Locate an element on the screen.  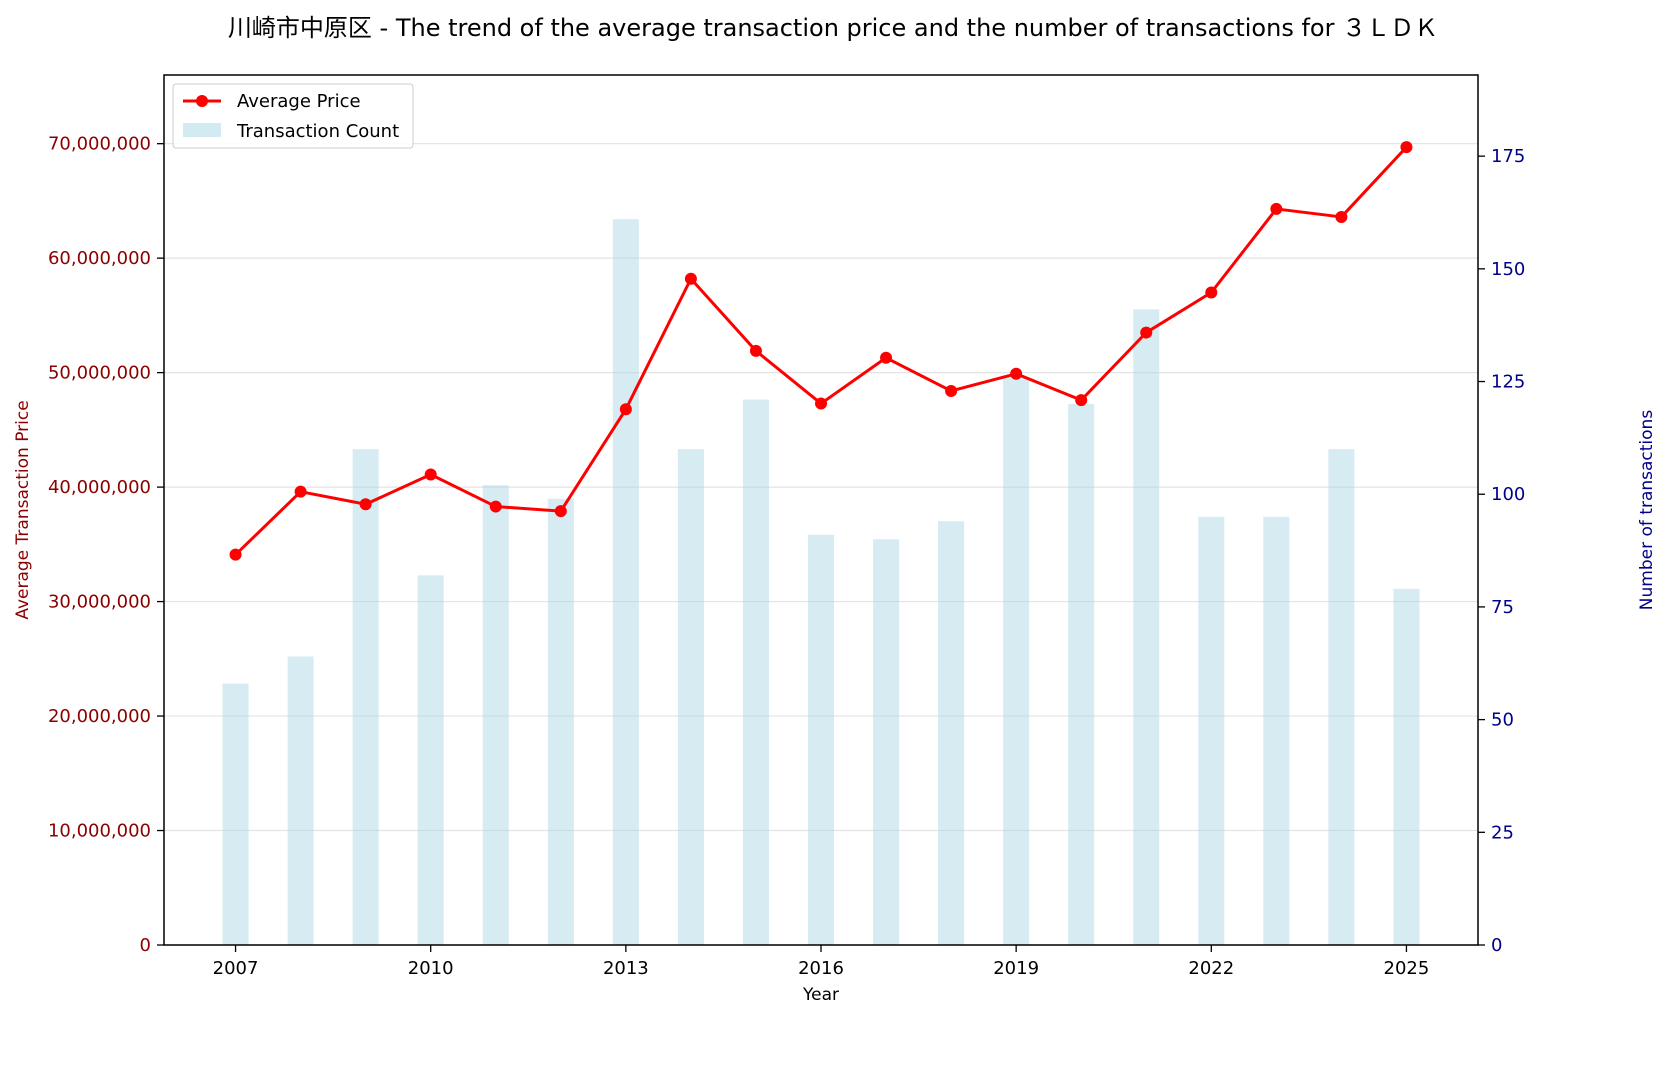
point-2016 is located at coordinates (821, 403).